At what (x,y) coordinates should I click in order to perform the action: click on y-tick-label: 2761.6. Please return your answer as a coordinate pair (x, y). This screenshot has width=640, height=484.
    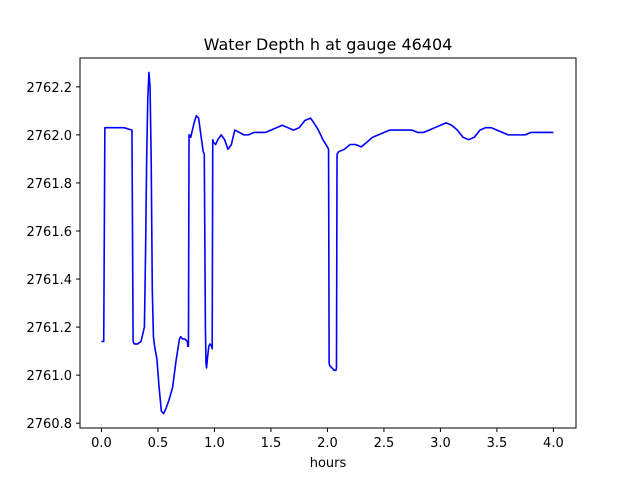
    Looking at the image, I should click on (50, 232).